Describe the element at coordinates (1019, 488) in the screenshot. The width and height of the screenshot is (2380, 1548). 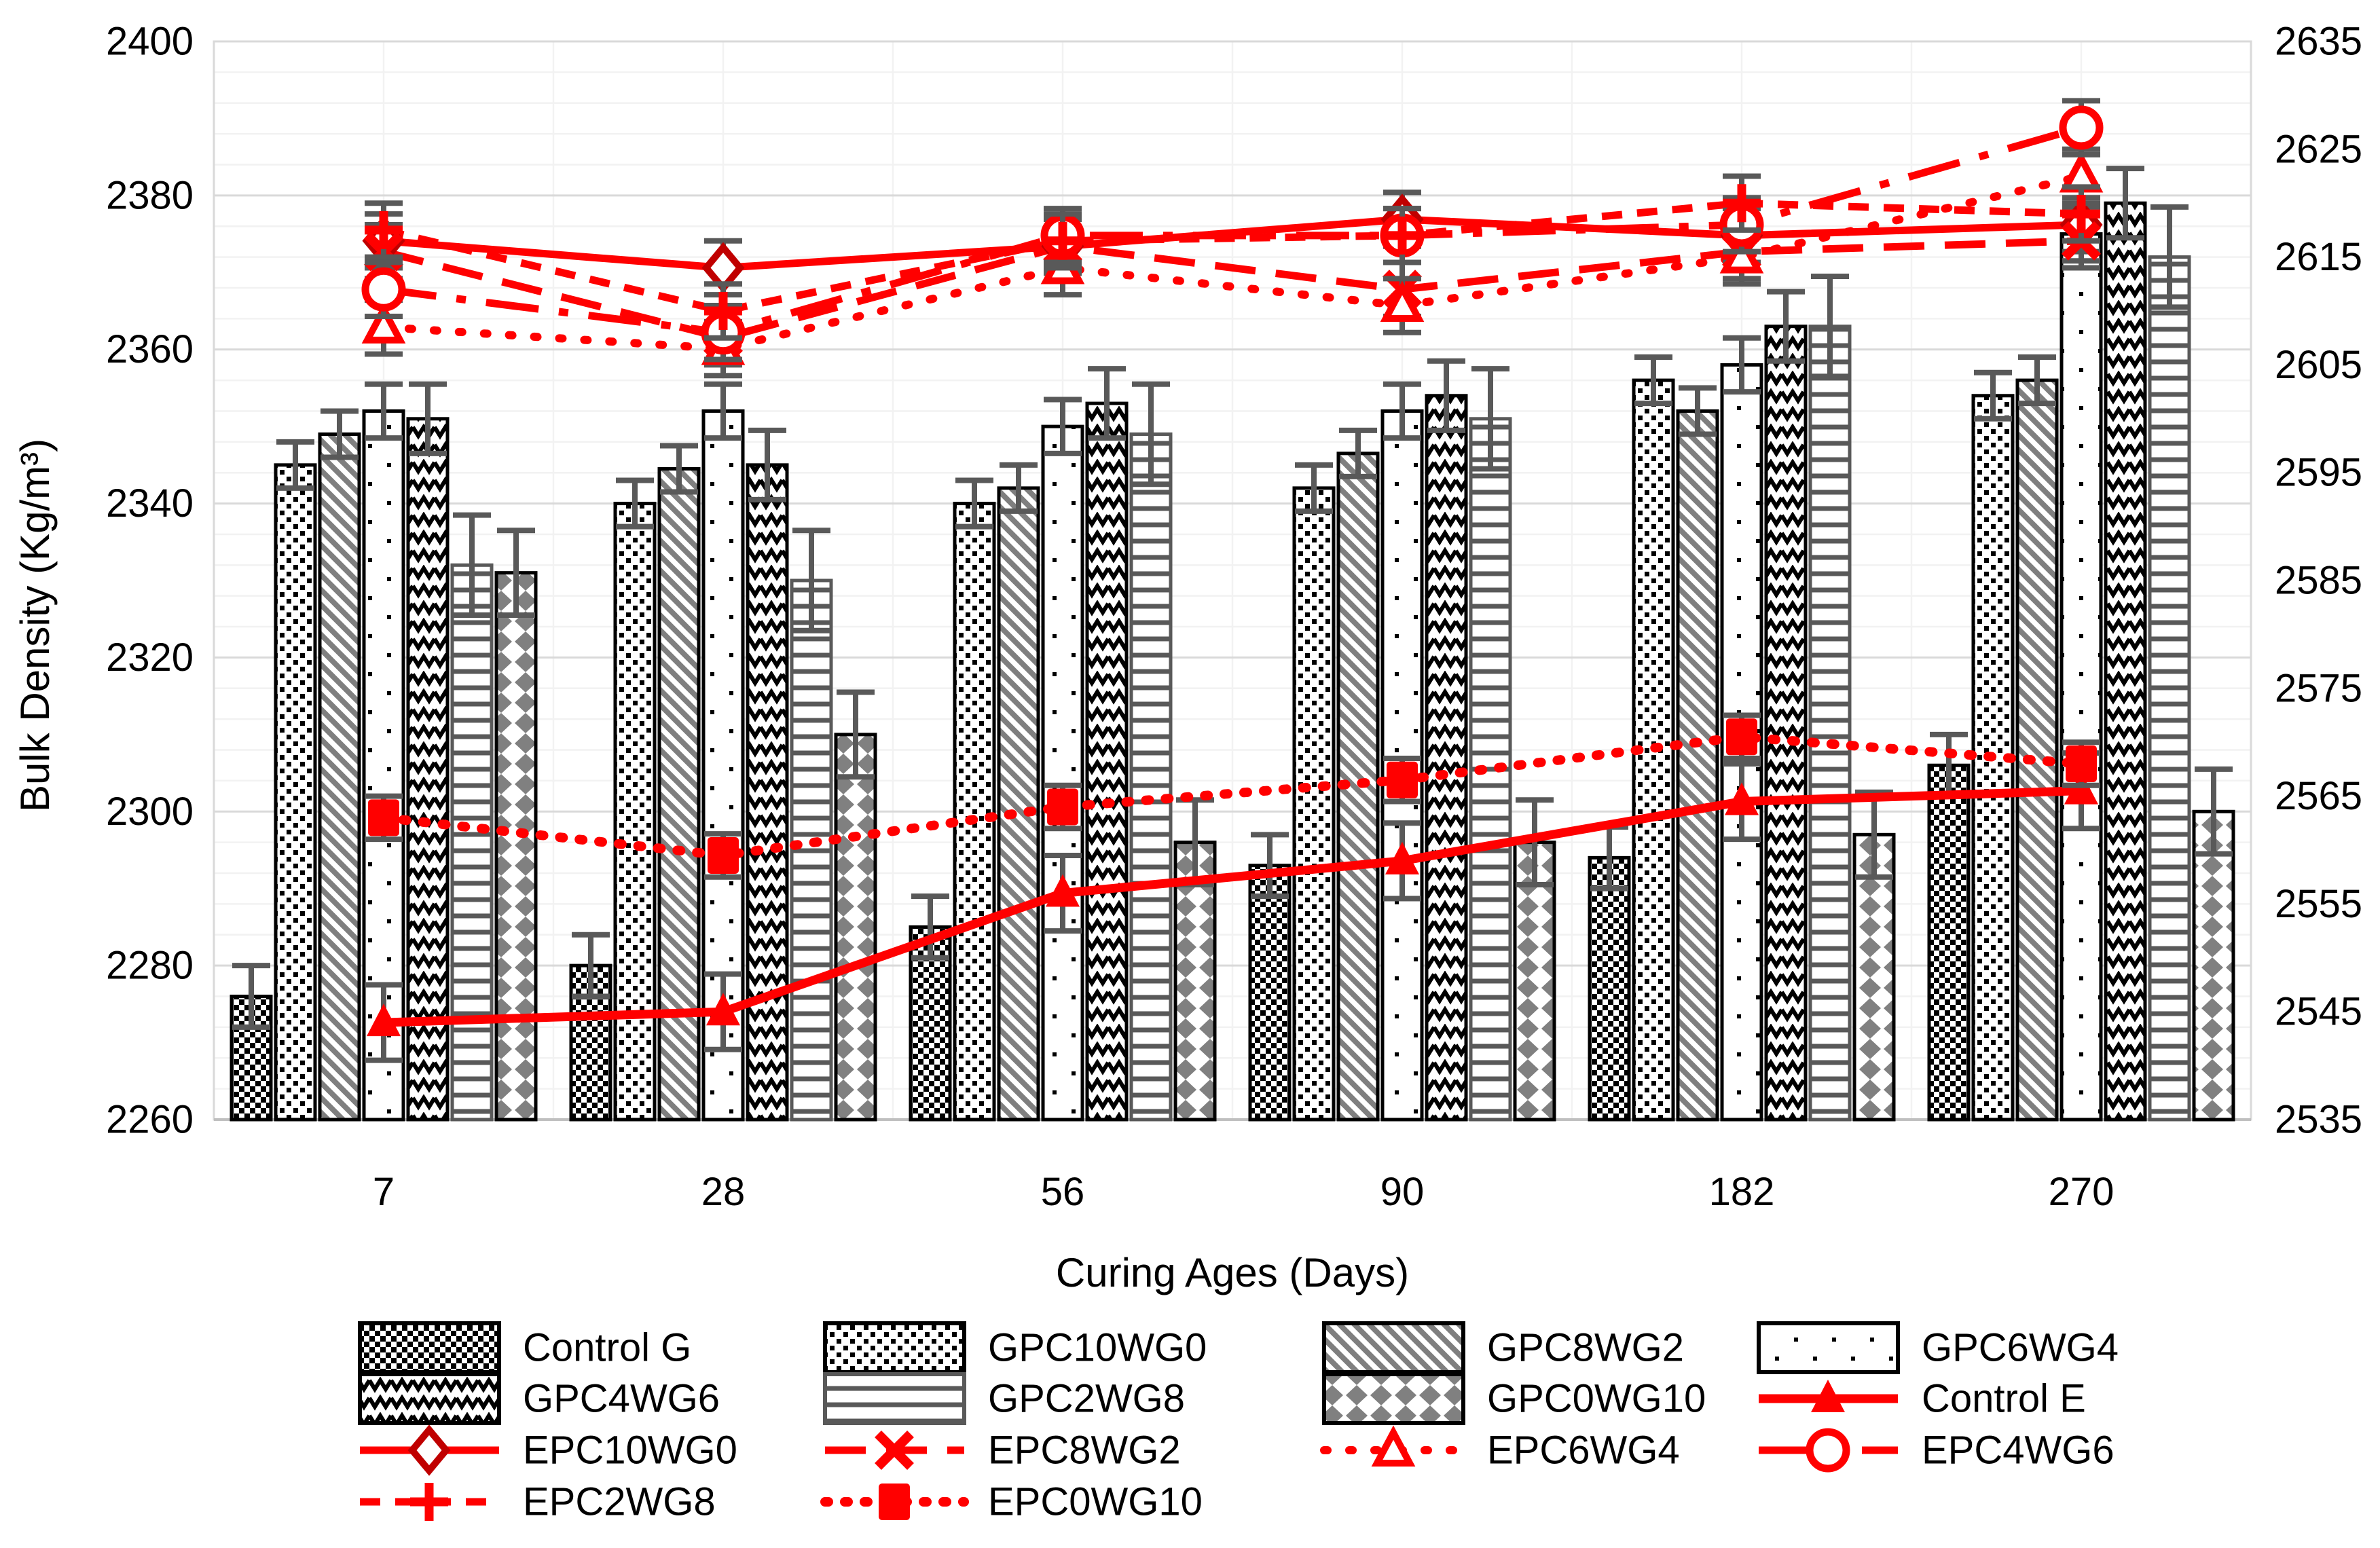
I see `bar-error-GPC8WG2-day56` at that location.